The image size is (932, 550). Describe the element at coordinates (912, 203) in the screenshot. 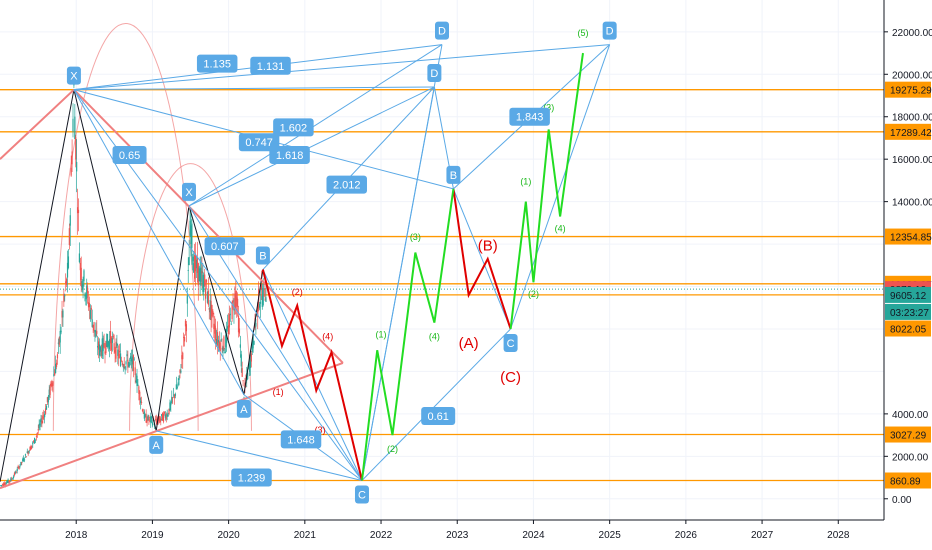

I see `y-tick-label: 14000.00` at that location.